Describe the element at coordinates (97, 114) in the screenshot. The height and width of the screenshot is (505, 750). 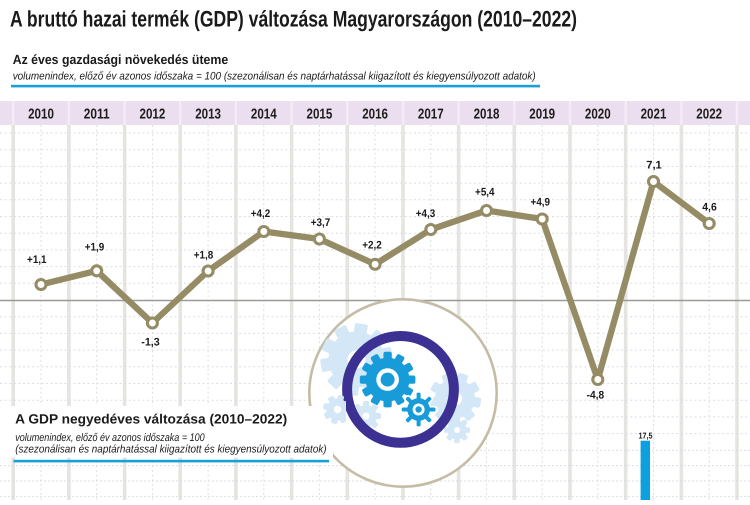
I see `svg-text: 2011` at that location.